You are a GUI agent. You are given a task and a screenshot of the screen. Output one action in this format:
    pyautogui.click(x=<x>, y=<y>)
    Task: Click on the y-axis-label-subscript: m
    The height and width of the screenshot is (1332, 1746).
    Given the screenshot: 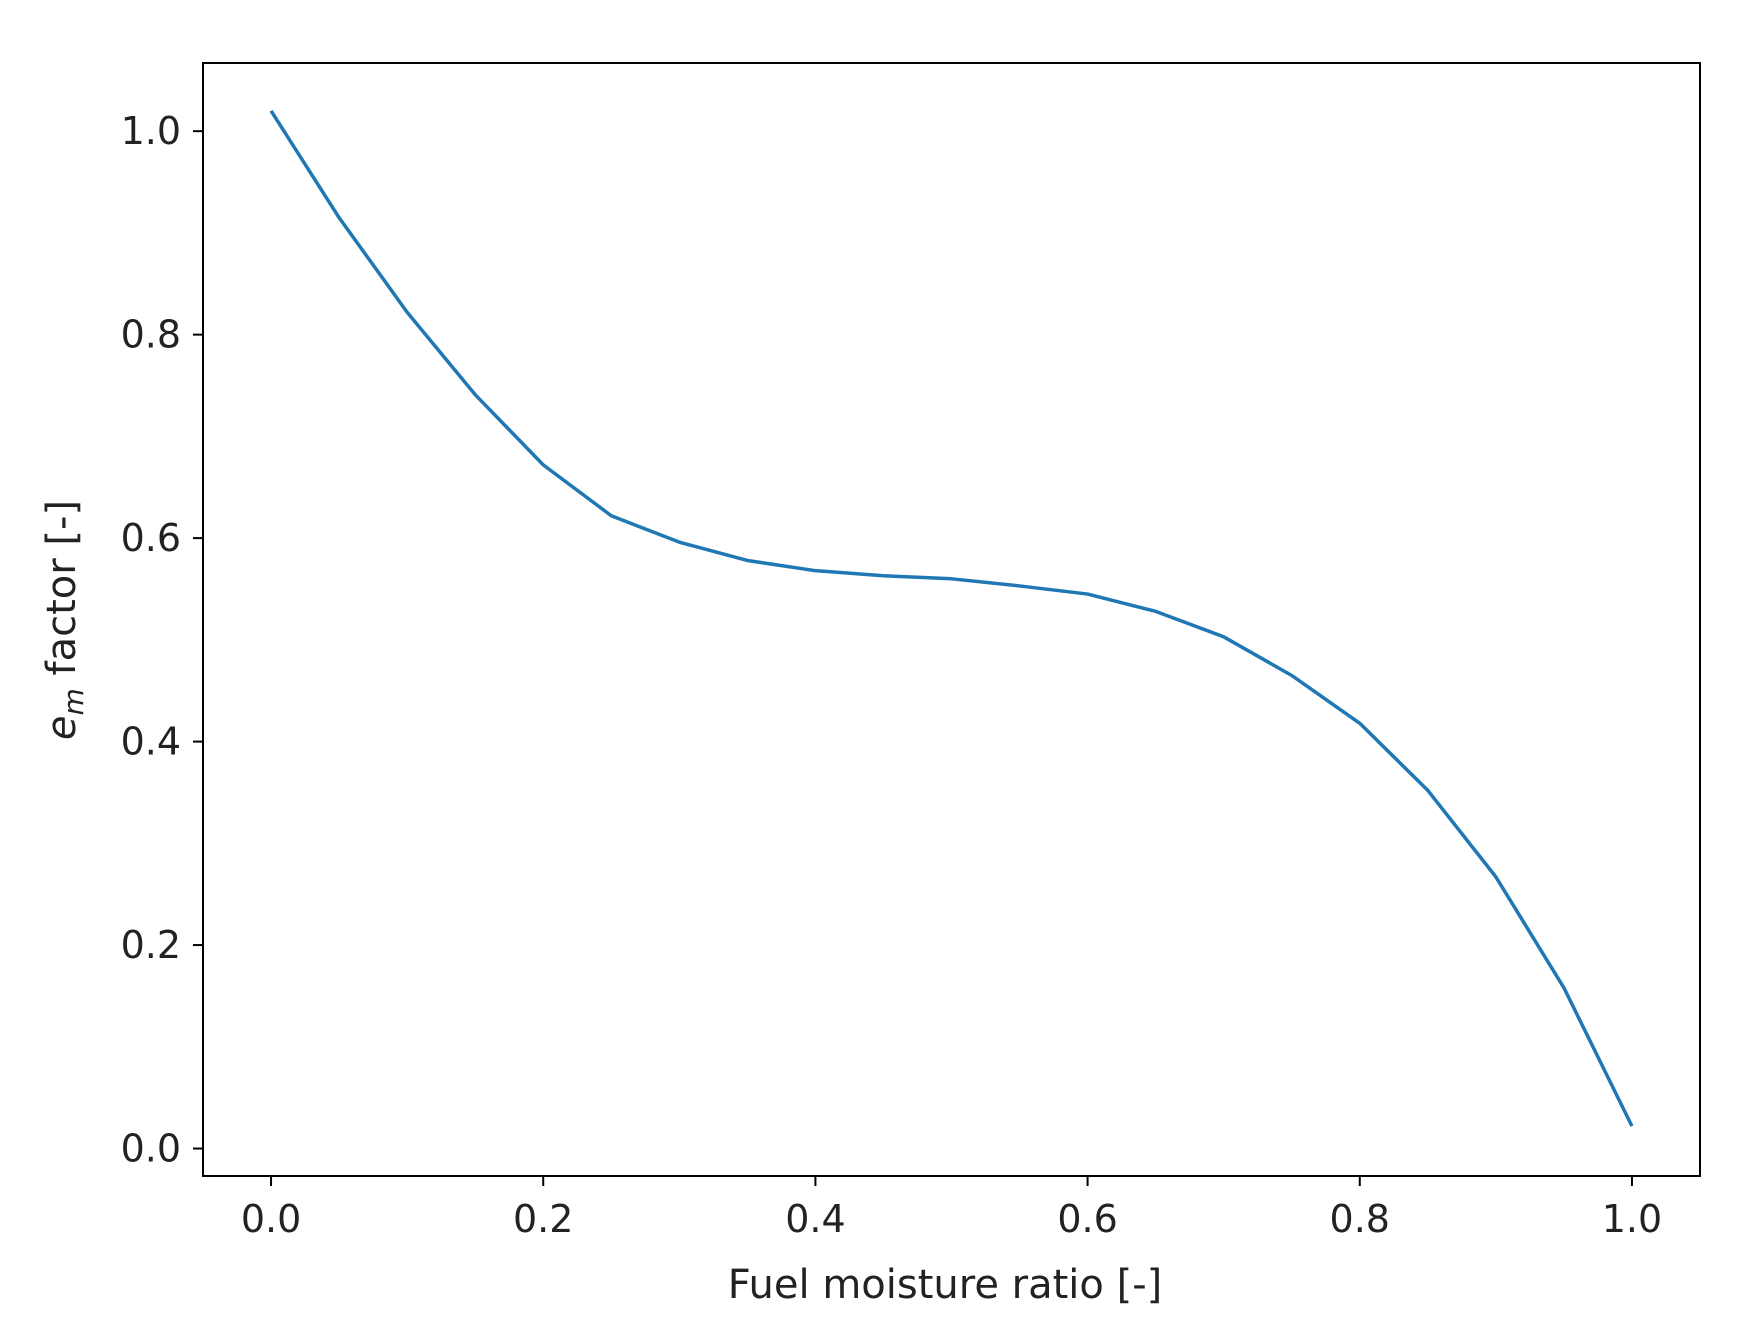 What is the action you would take?
    pyautogui.click(x=73, y=701)
    